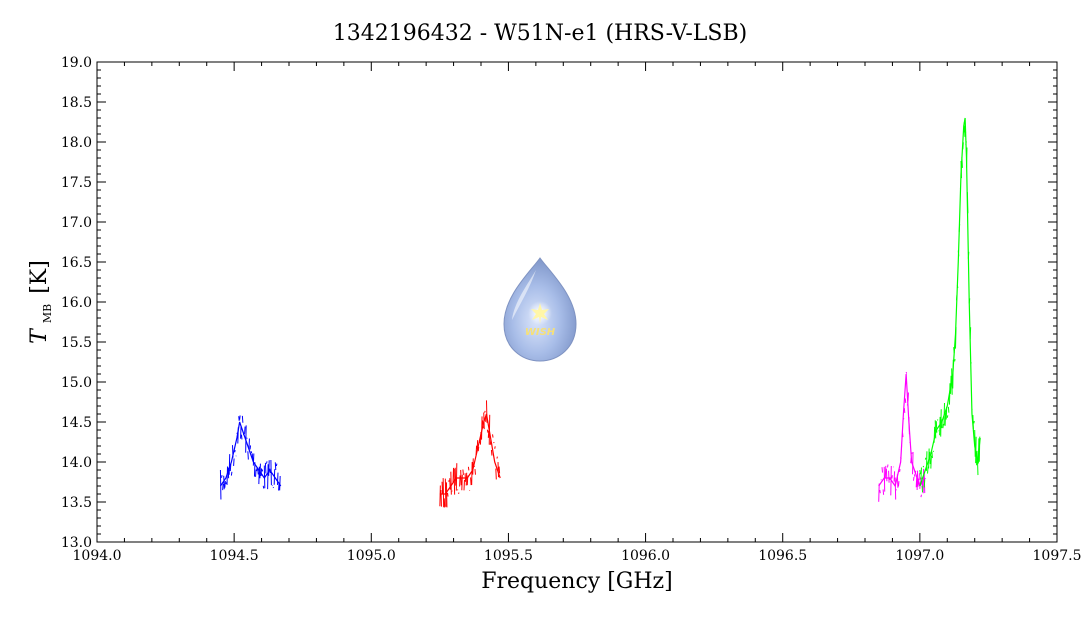 The width and height of the screenshot is (1081, 618). What do you see at coordinates (76, 263) in the screenshot?
I see `y-tick-label: 16.5` at bounding box center [76, 263].